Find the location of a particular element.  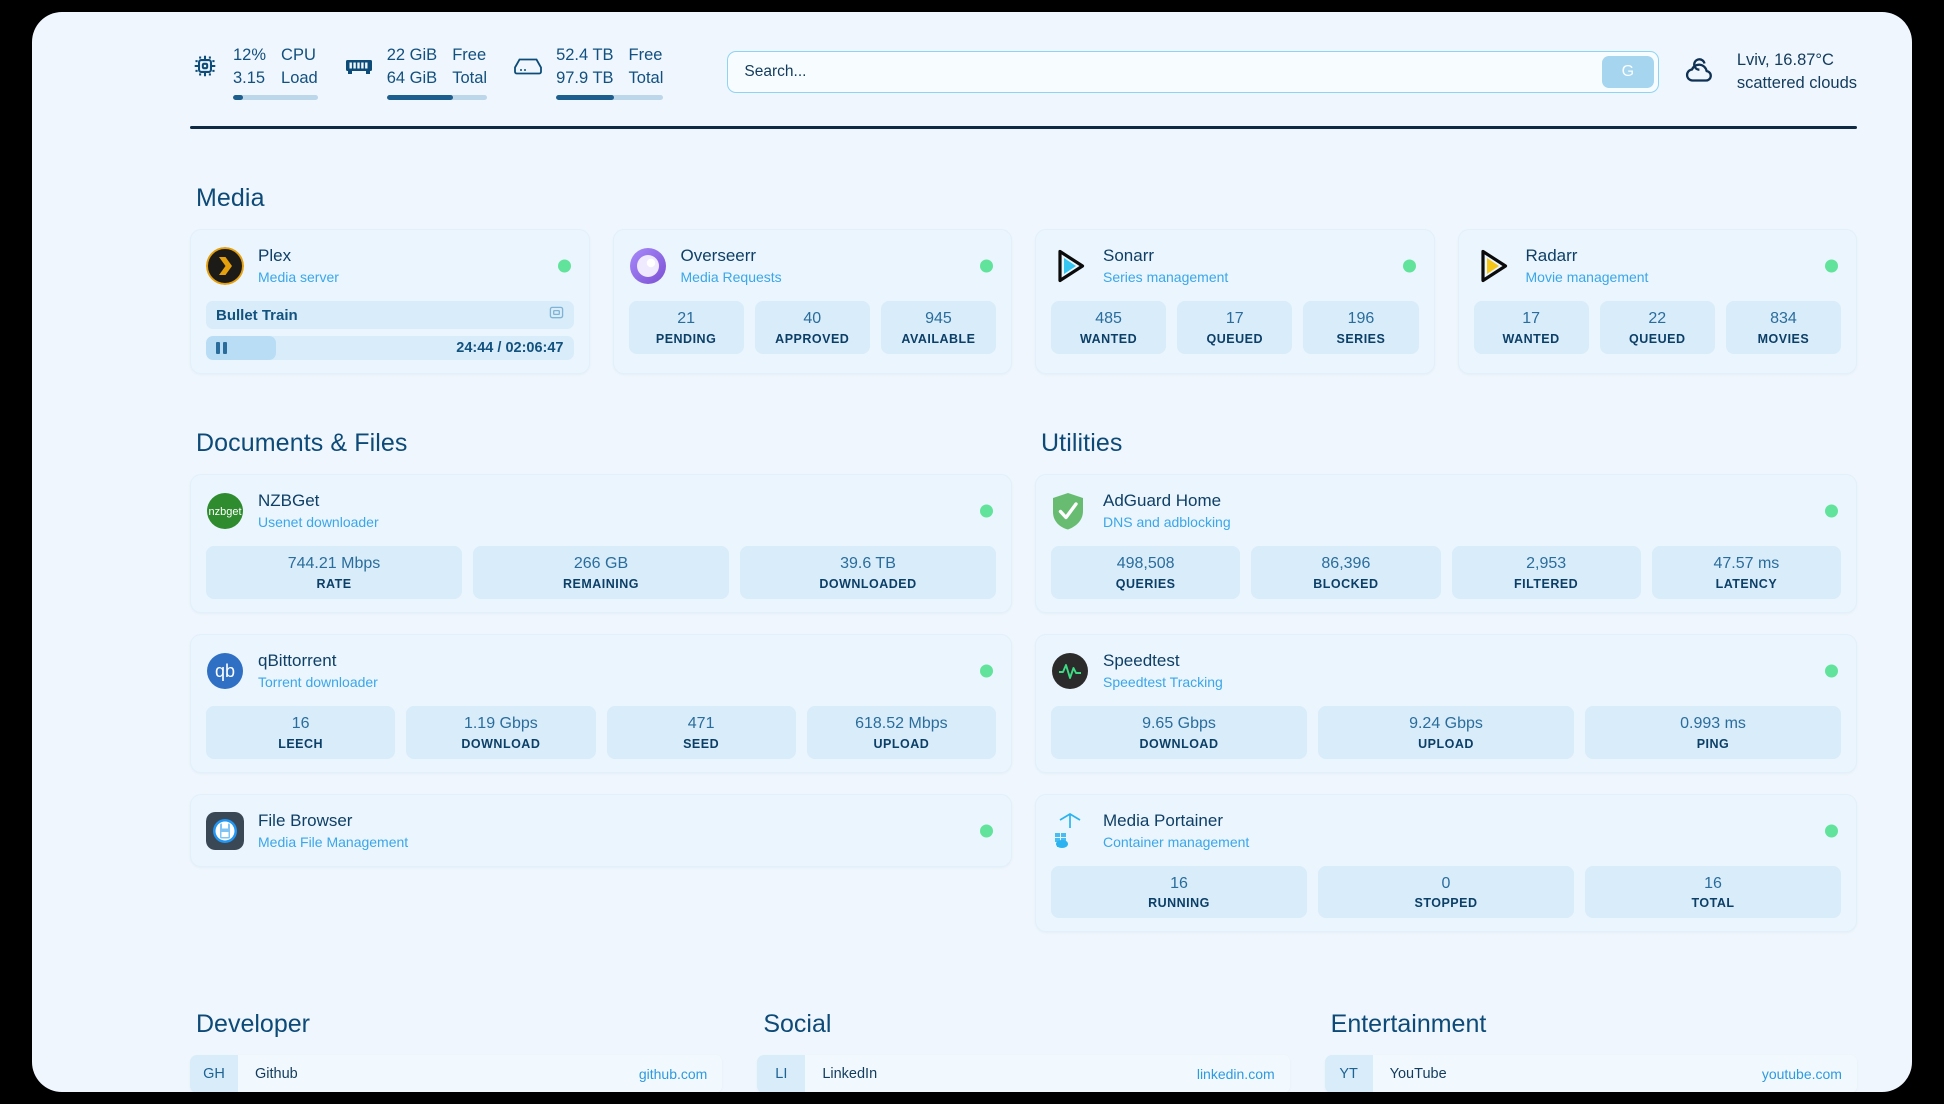

bookmark-url: linkedin.com is located at coordinates (1235, 1074).